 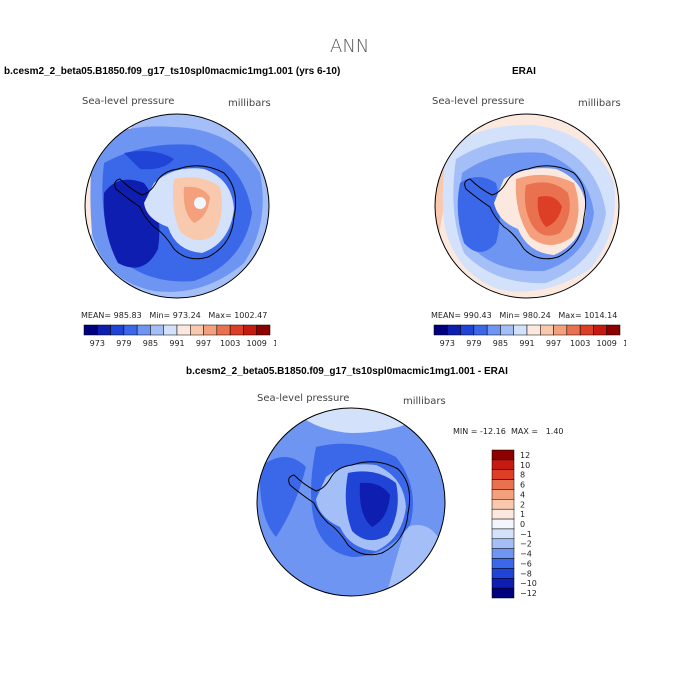 What do you see at coordinates (500, 343) in the screenshot?
I see `obs-colorbar-tick-2: 985` at bounding box center [500, 343].